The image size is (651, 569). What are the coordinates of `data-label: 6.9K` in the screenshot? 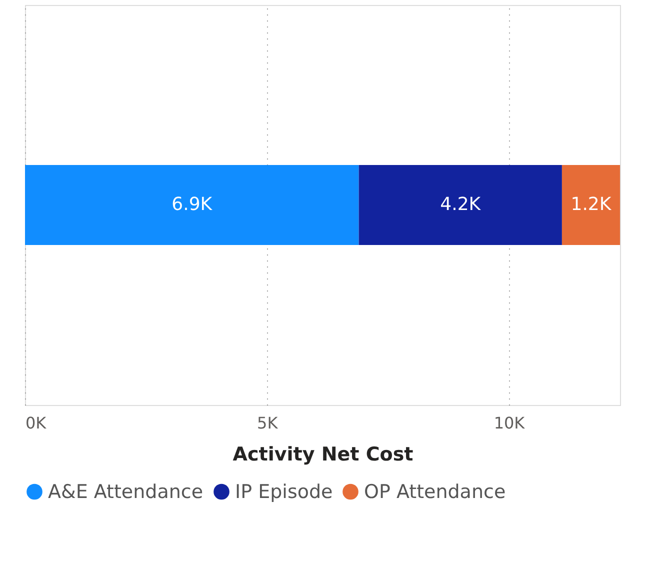 It's located at (193, 204).